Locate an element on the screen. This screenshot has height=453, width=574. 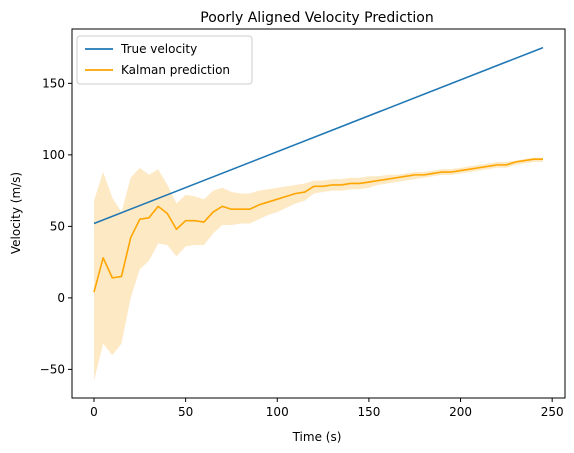
x-axis-label: Time (s) is located at coordinates (317, 437).